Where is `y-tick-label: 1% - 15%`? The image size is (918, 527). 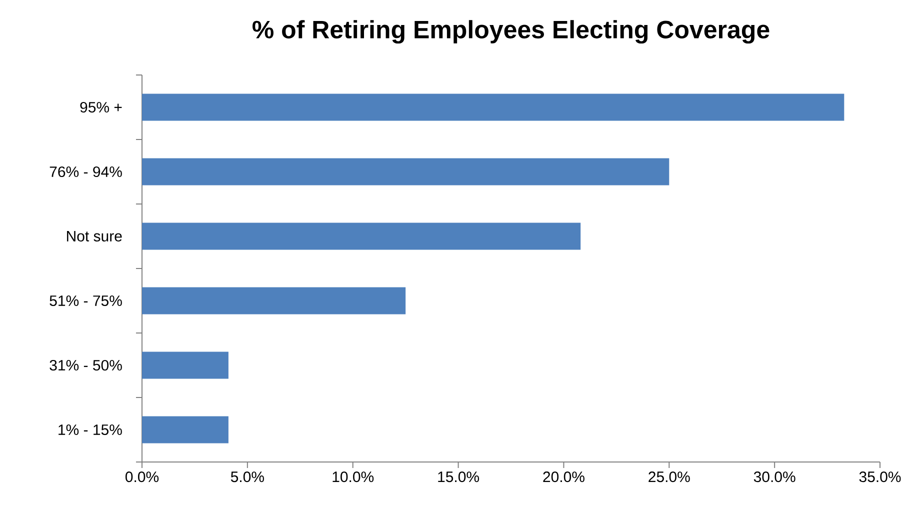
y-tick-label: 1% - 15% is located at coordinates (90, 430).